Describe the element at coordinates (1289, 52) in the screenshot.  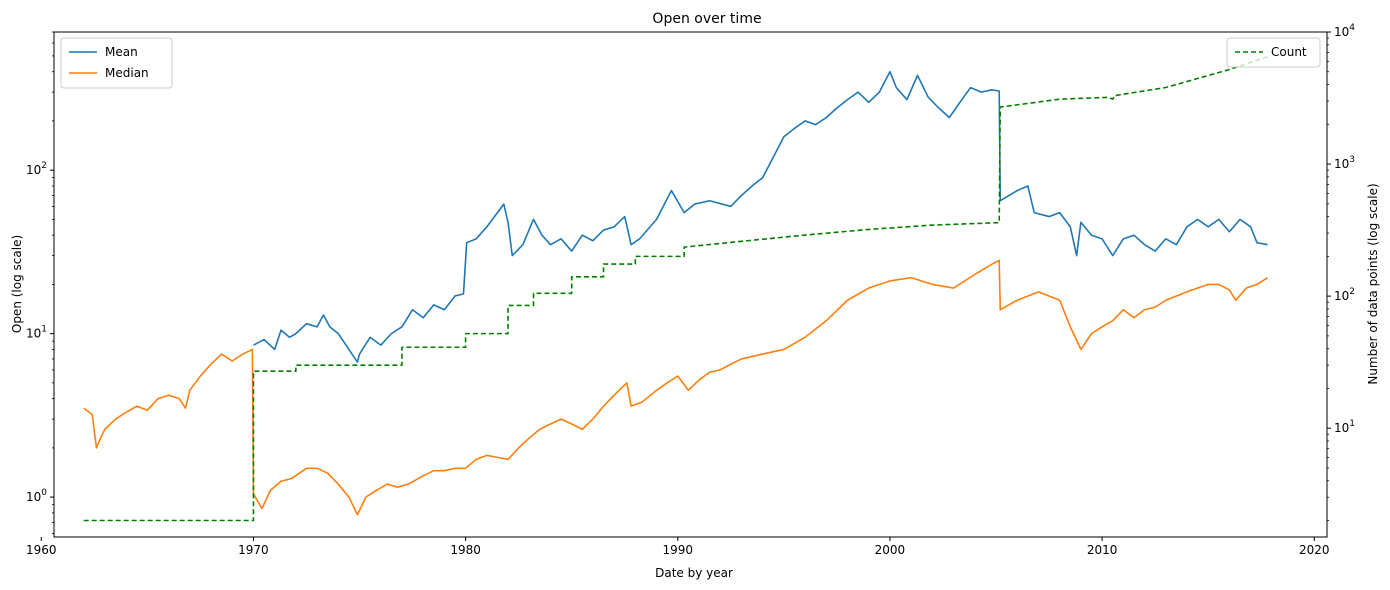
I see `legend-label-count: Count` at that location.